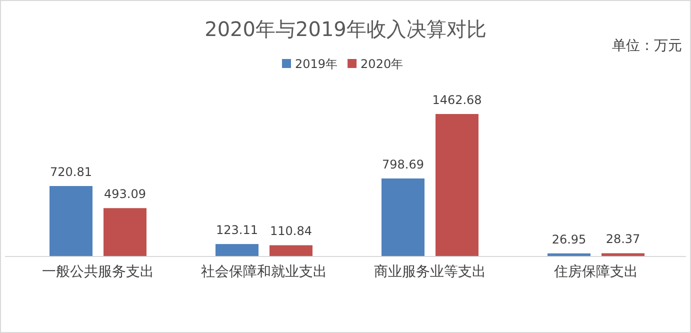  Describe the element at coordinates (647, 46) in the screenshot. I see `text: 单位：万元` at that location.